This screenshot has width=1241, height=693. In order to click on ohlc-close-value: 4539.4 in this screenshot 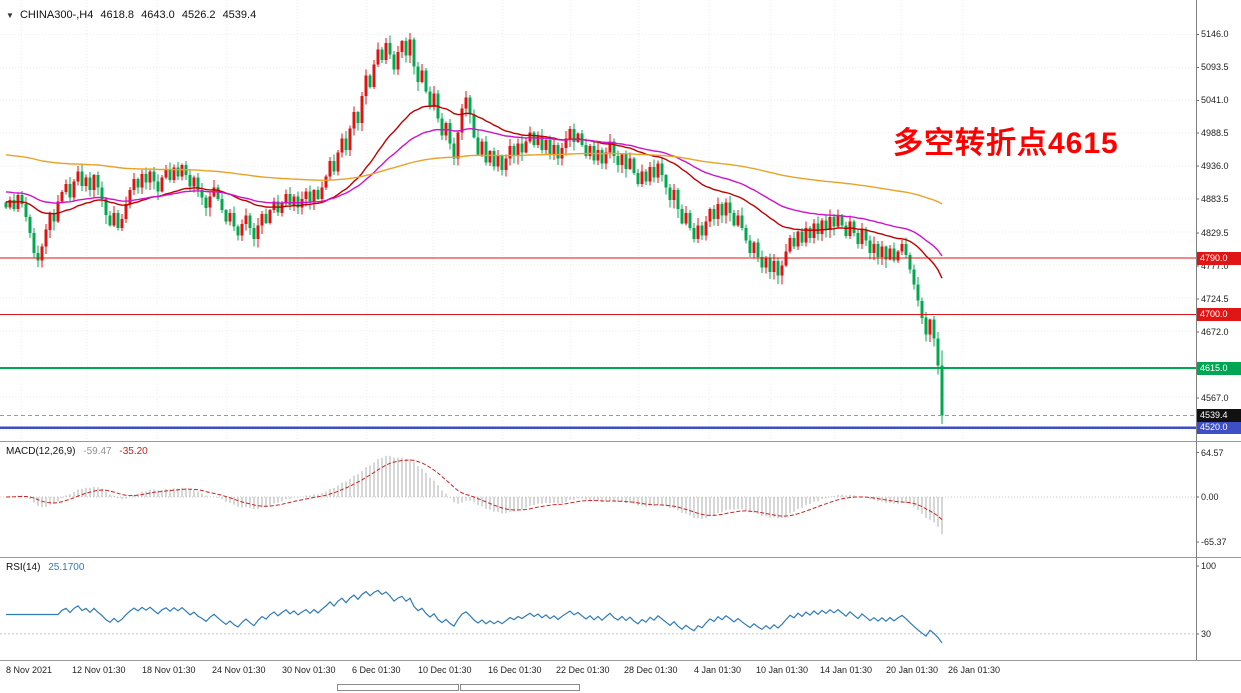, I will do `click(239, 15)`.